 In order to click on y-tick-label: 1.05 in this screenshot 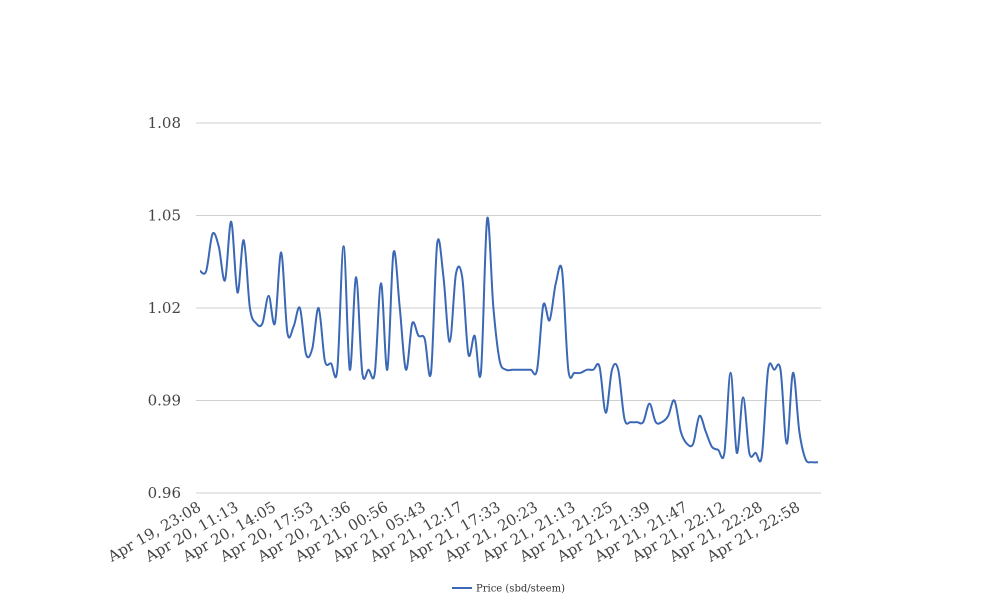, I will do `click(164, 216)`.